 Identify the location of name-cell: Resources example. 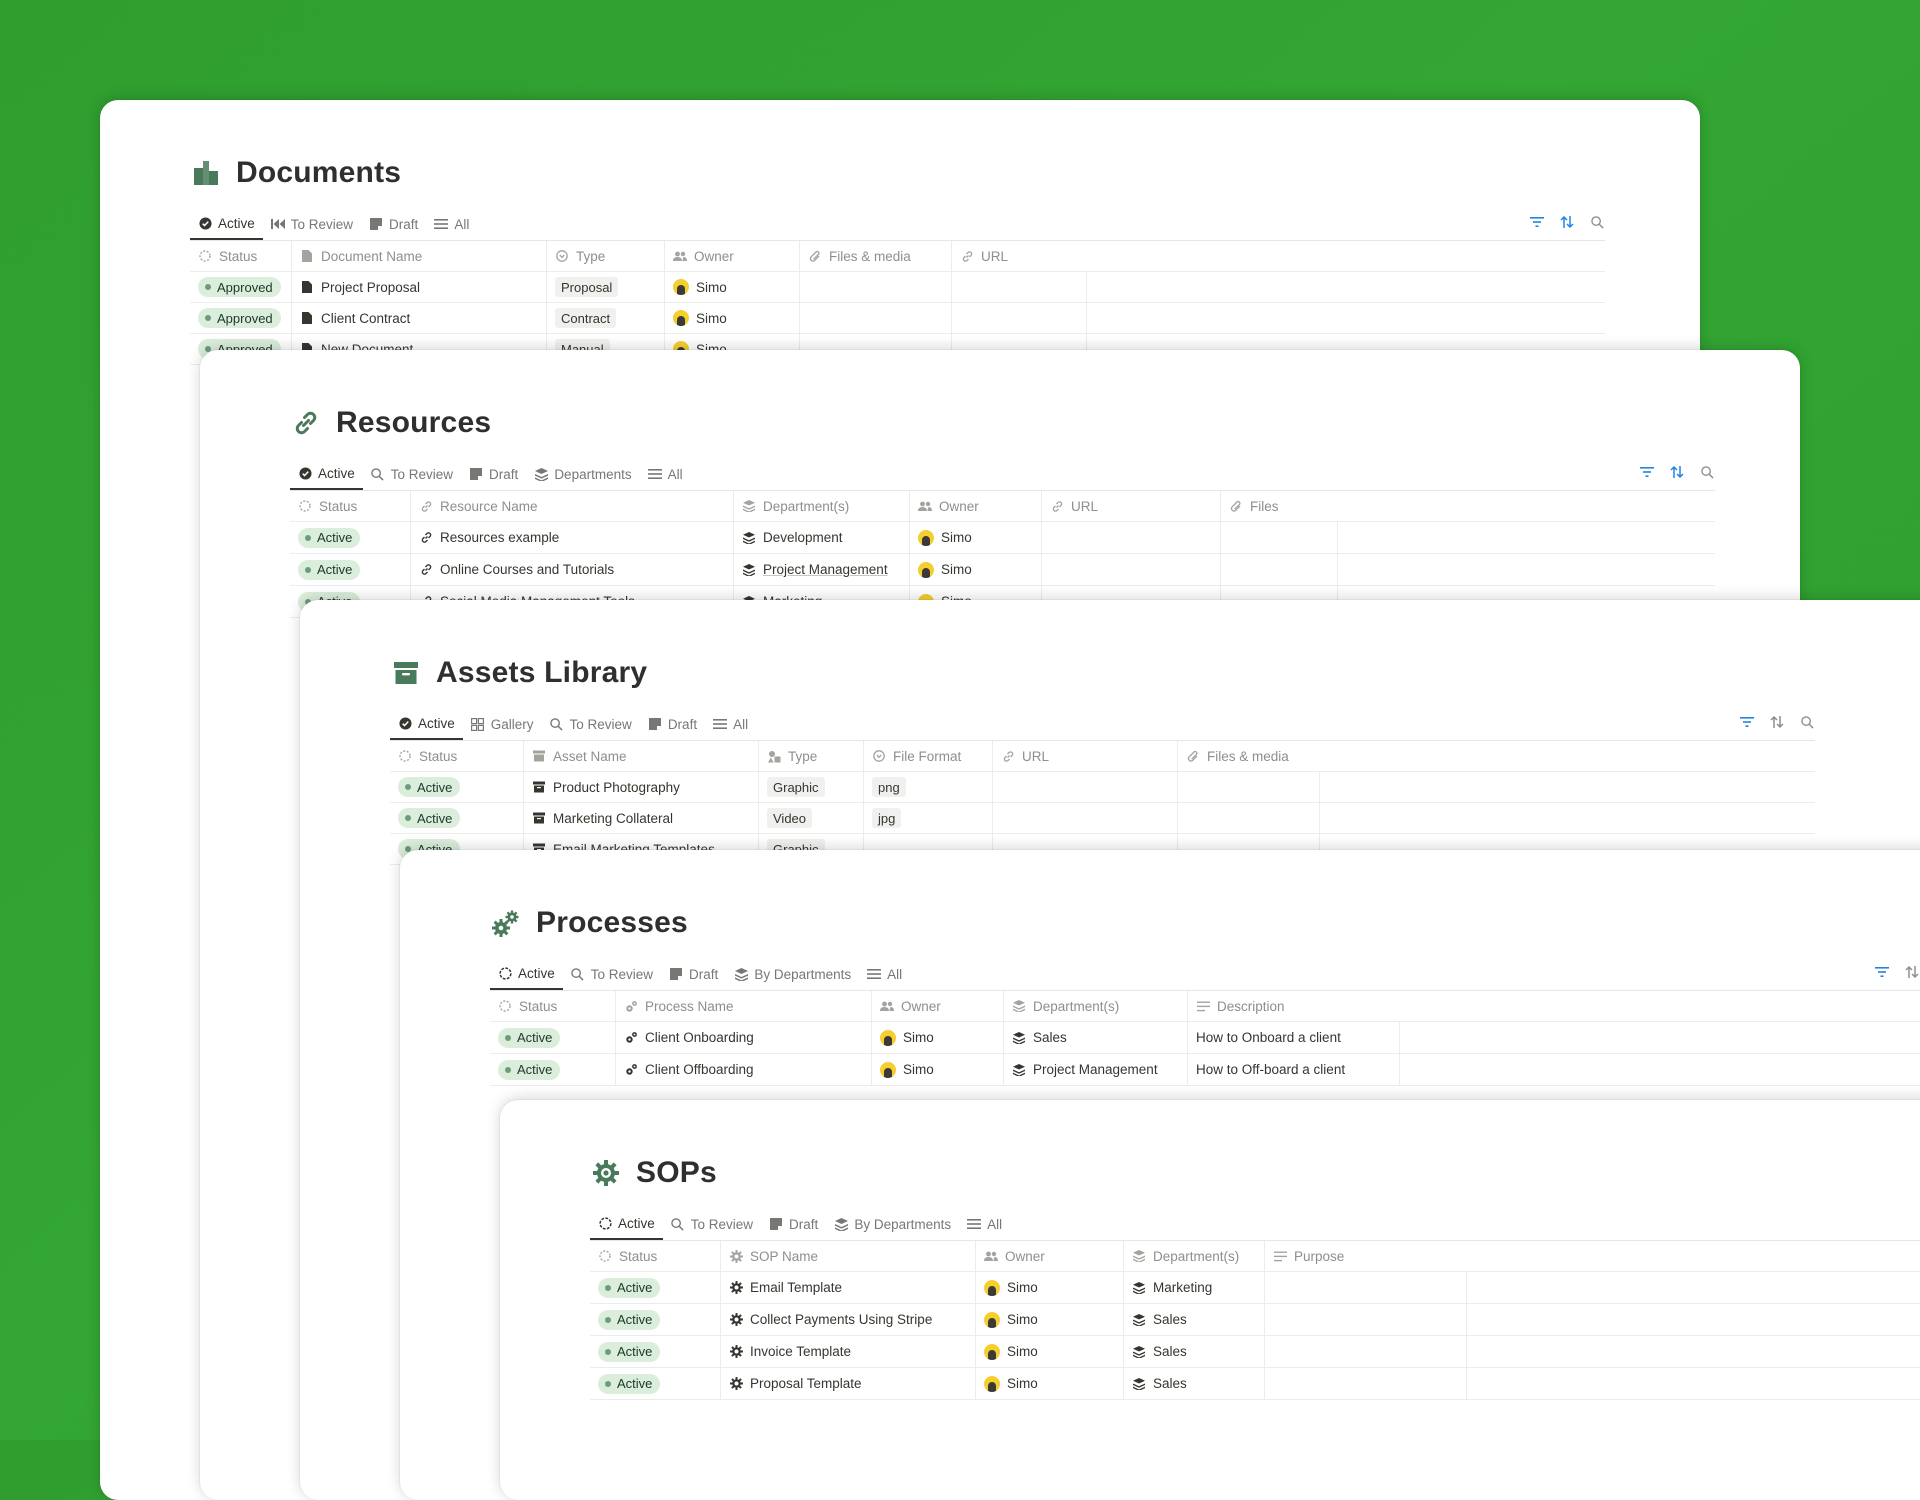
(572, 537).